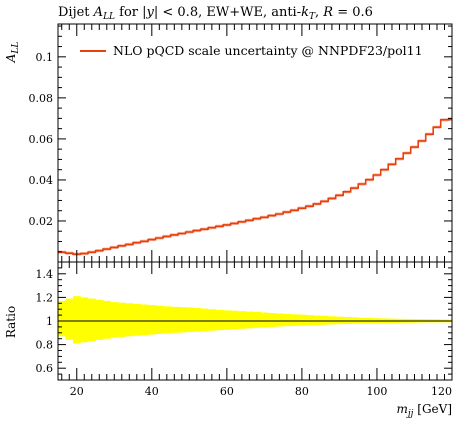 This screenshot has width=467, height=421. What do you see at coordinates (41, 221) in the screenshot?
I see `y-tick-label: 0.02` at bounding box center [41, 221].